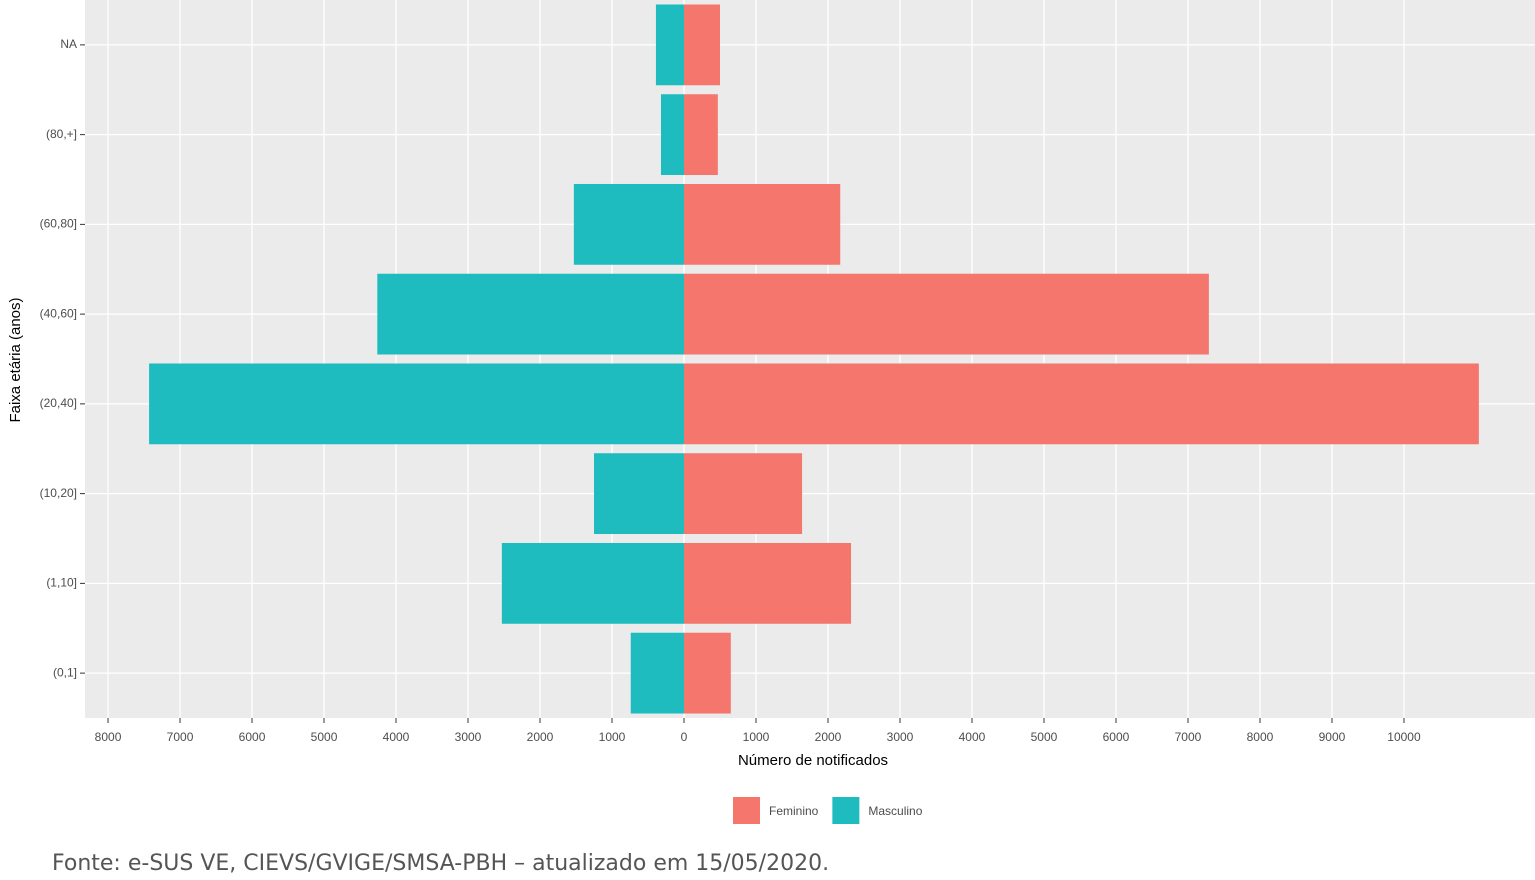 The width and height of the screenshot is (1535, 880). Describe the element at coordinates (65, 672) in the screenshot. I see `y-tick-label: (0,1]` at that location.